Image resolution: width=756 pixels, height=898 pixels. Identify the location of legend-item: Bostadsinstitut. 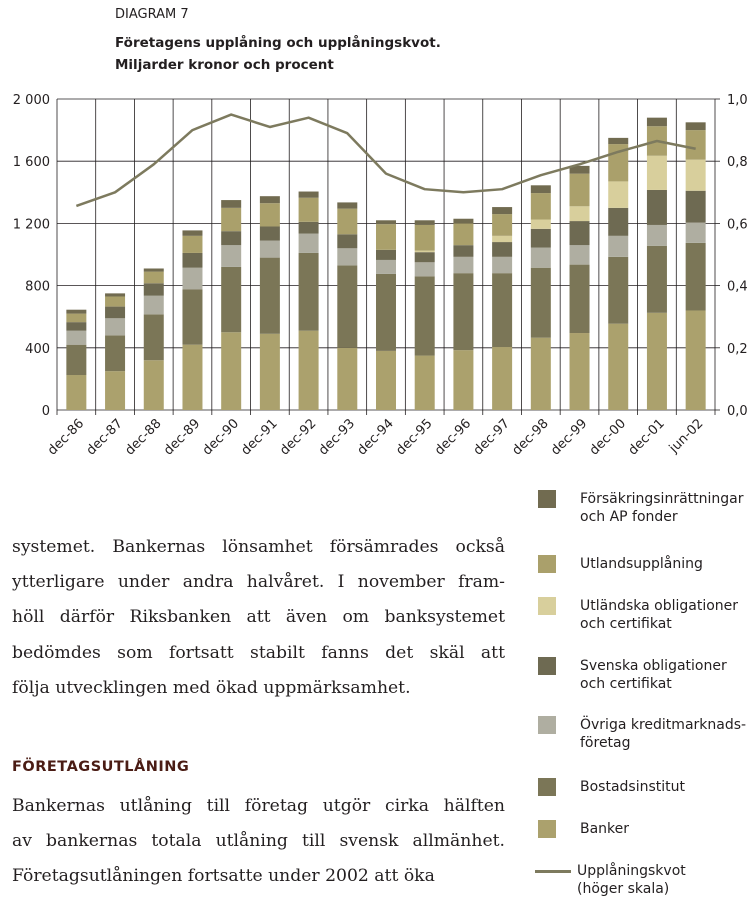
(645, 787).